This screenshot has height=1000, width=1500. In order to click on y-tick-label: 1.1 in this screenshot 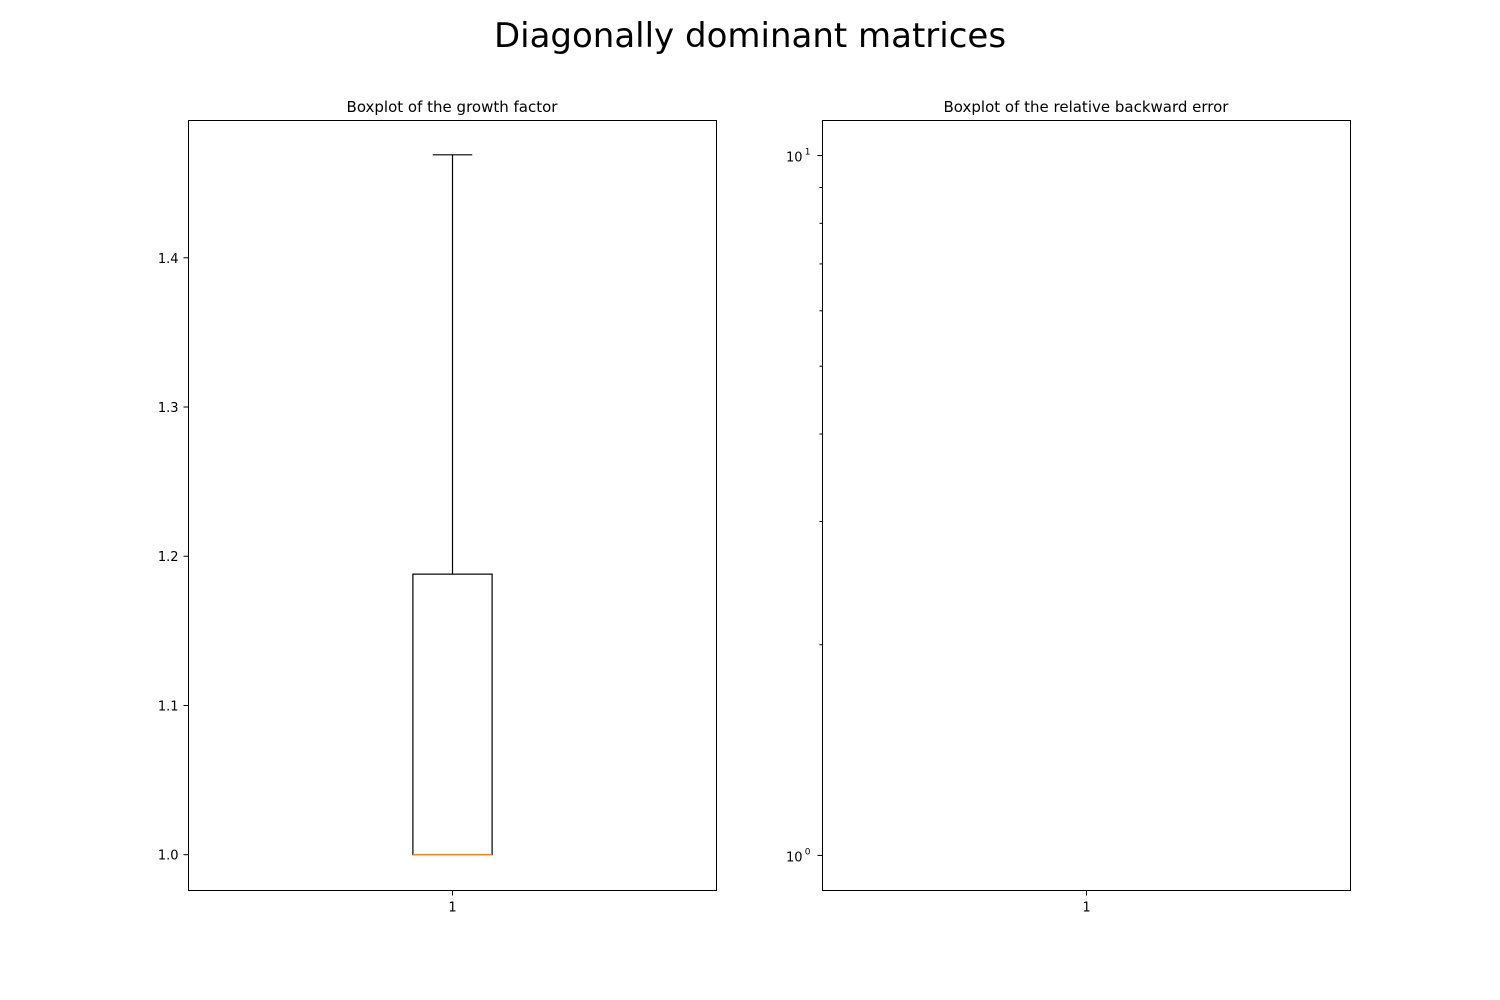, I will do `click(168, 706)`.